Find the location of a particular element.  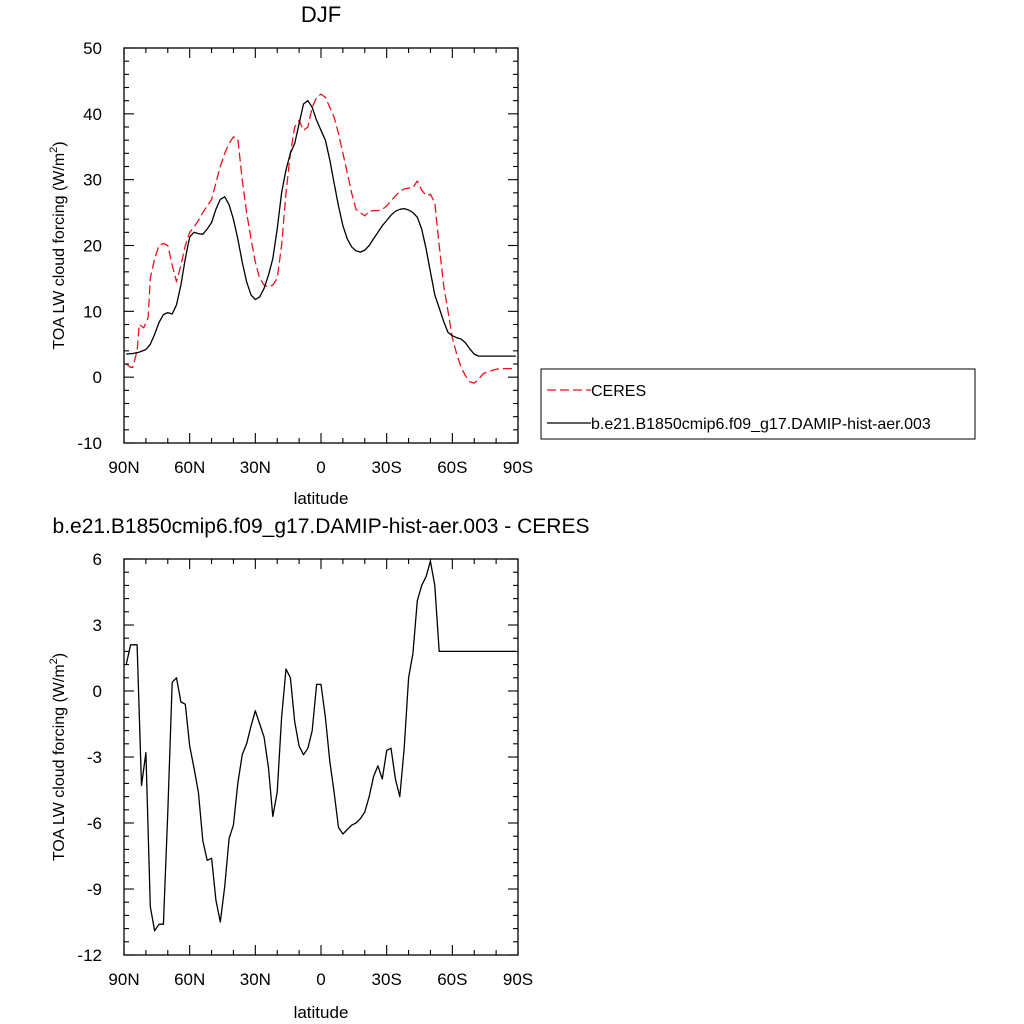

legend-box is located at coordinates (758, 404).